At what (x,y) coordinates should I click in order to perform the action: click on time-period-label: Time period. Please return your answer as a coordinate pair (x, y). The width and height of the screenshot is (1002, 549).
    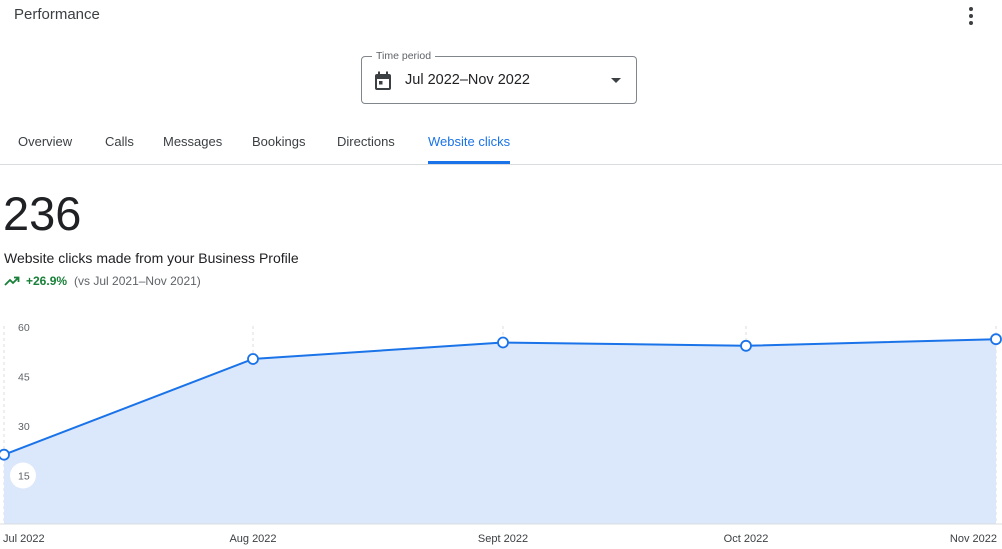
    Looking at the image, I should click on (404, 56).